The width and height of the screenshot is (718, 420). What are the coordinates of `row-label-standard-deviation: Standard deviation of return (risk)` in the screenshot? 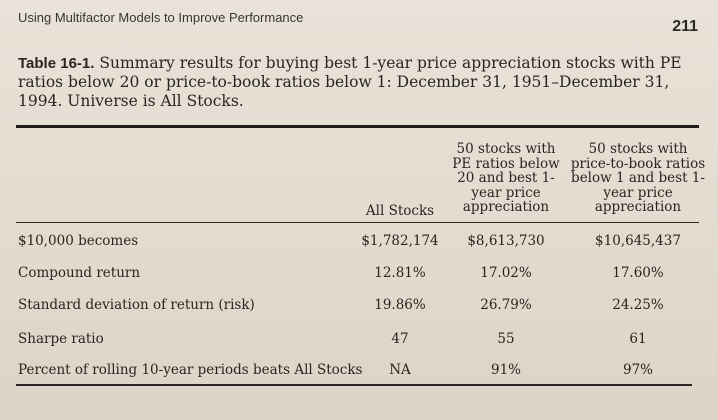 It's located at (136, 305).